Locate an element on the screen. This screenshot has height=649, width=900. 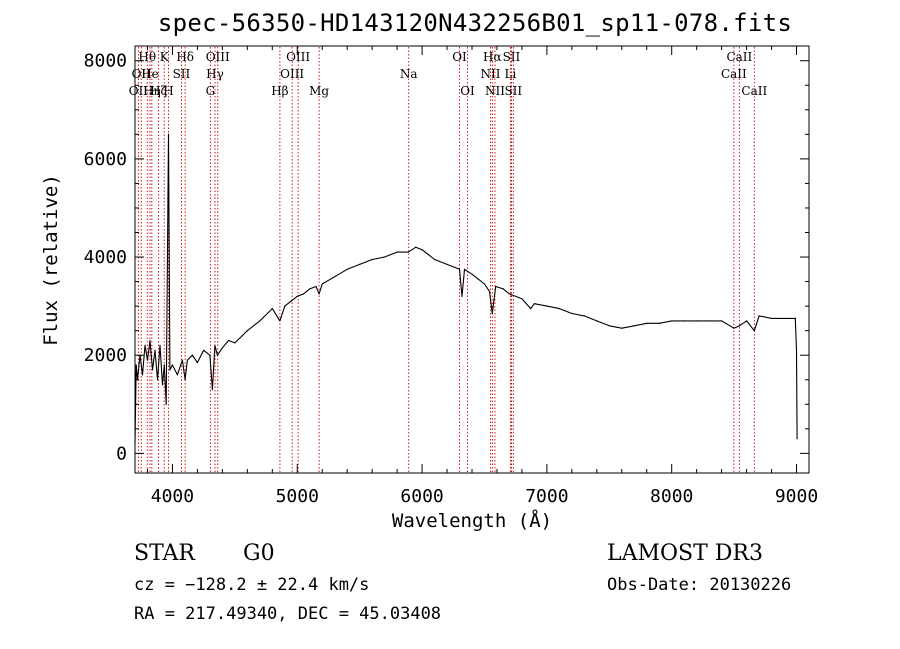
line-label-4: Hη is located at coordinates (152, 91).